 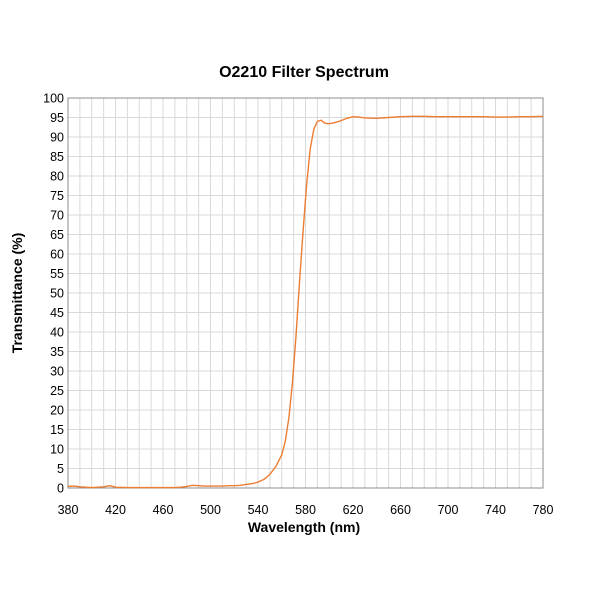 I want to click on y-tick-label: 80, so click(x=57, y=177).